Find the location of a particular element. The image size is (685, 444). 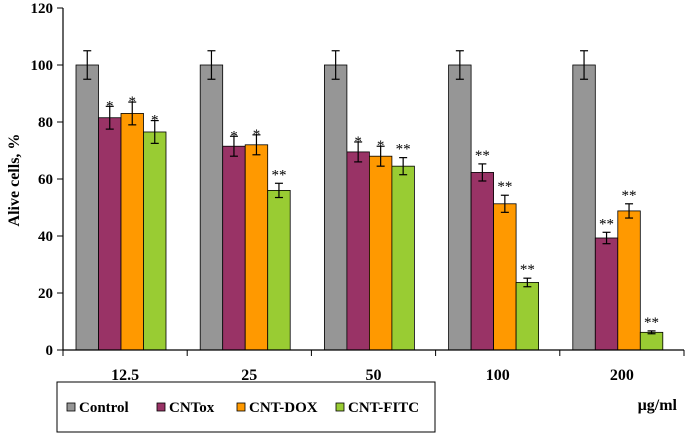

y-tick-label: 40 is located at coordinates (45, 237).